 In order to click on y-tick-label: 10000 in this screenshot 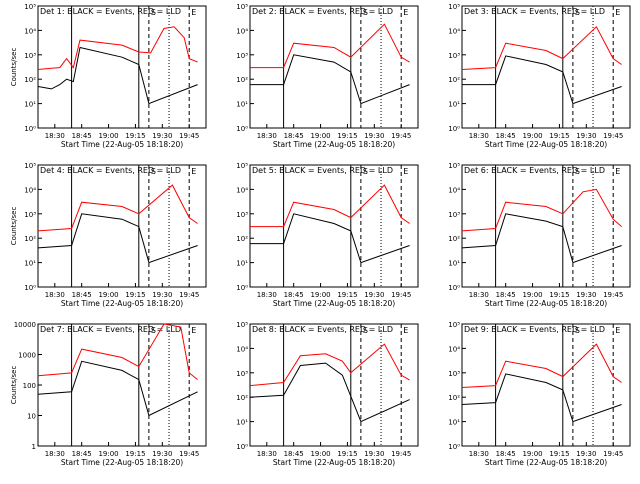, I will do `click(25, 325)`.